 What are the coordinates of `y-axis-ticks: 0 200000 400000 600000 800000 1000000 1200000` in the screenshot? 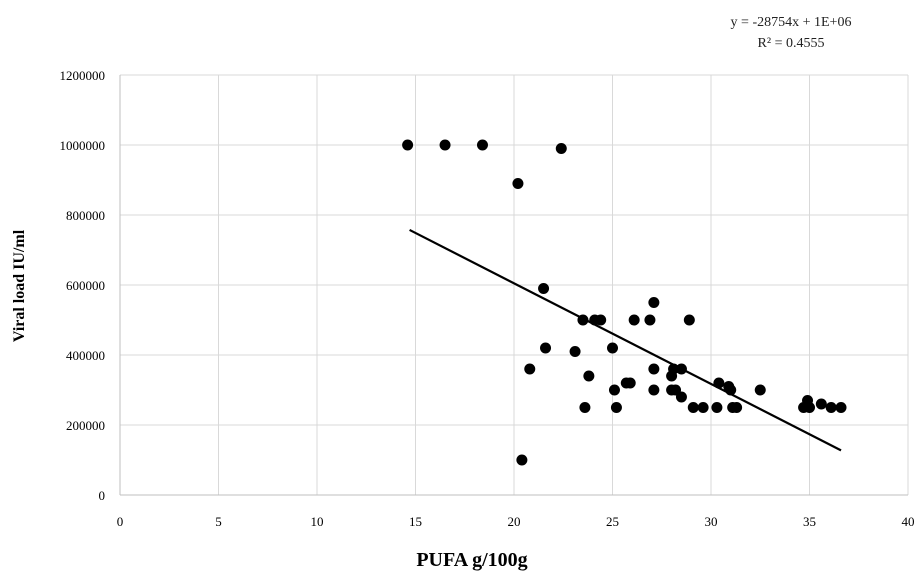 It's located at (83, 285).